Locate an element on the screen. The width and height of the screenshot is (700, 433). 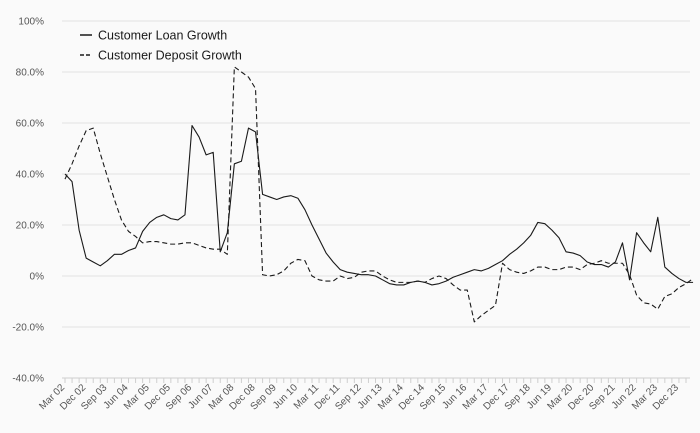
y-tick-label: -40.0% is located at coordinates (28, 379).